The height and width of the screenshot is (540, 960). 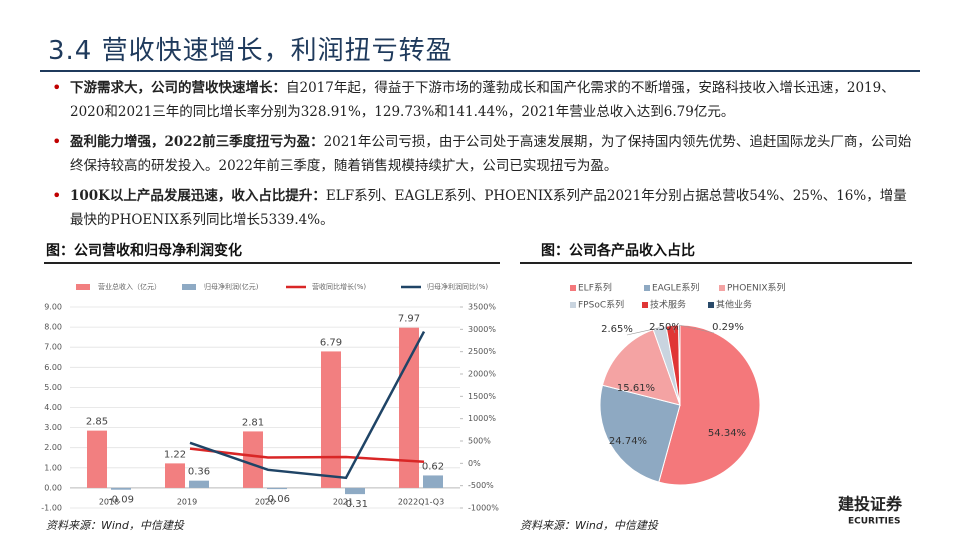 What do you see at coordinates (53, 387) in the screenshot?
I see `y-tick-label: 5.00` at bounding box center [53, 387].